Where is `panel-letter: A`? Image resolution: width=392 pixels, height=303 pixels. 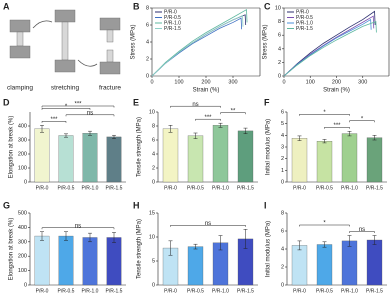 panel-letter: A is located at coordinates (6, 6).